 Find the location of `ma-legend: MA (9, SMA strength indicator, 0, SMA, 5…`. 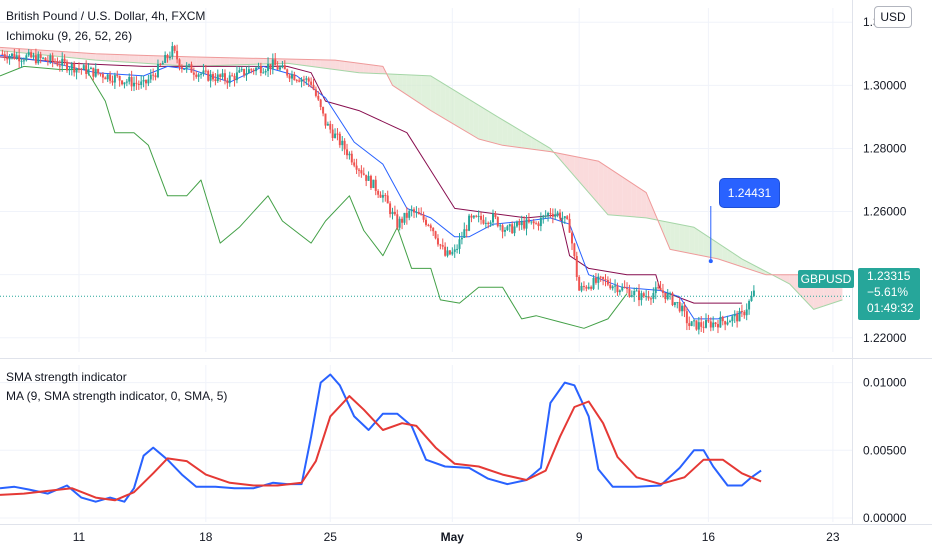

ma-legend: MA (9, SMA strength indicator, 0, SMA, 5… is located at coordinates (117, 396).